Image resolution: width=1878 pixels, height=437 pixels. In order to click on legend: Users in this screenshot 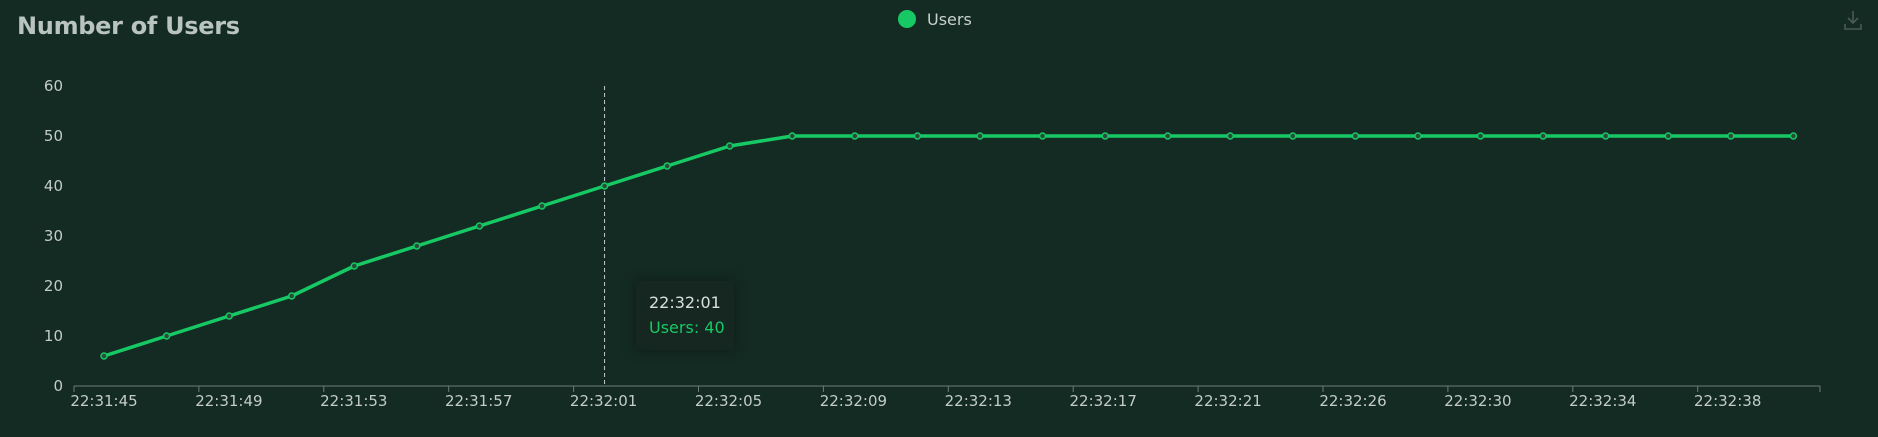, I will do `click(935, 19)`.